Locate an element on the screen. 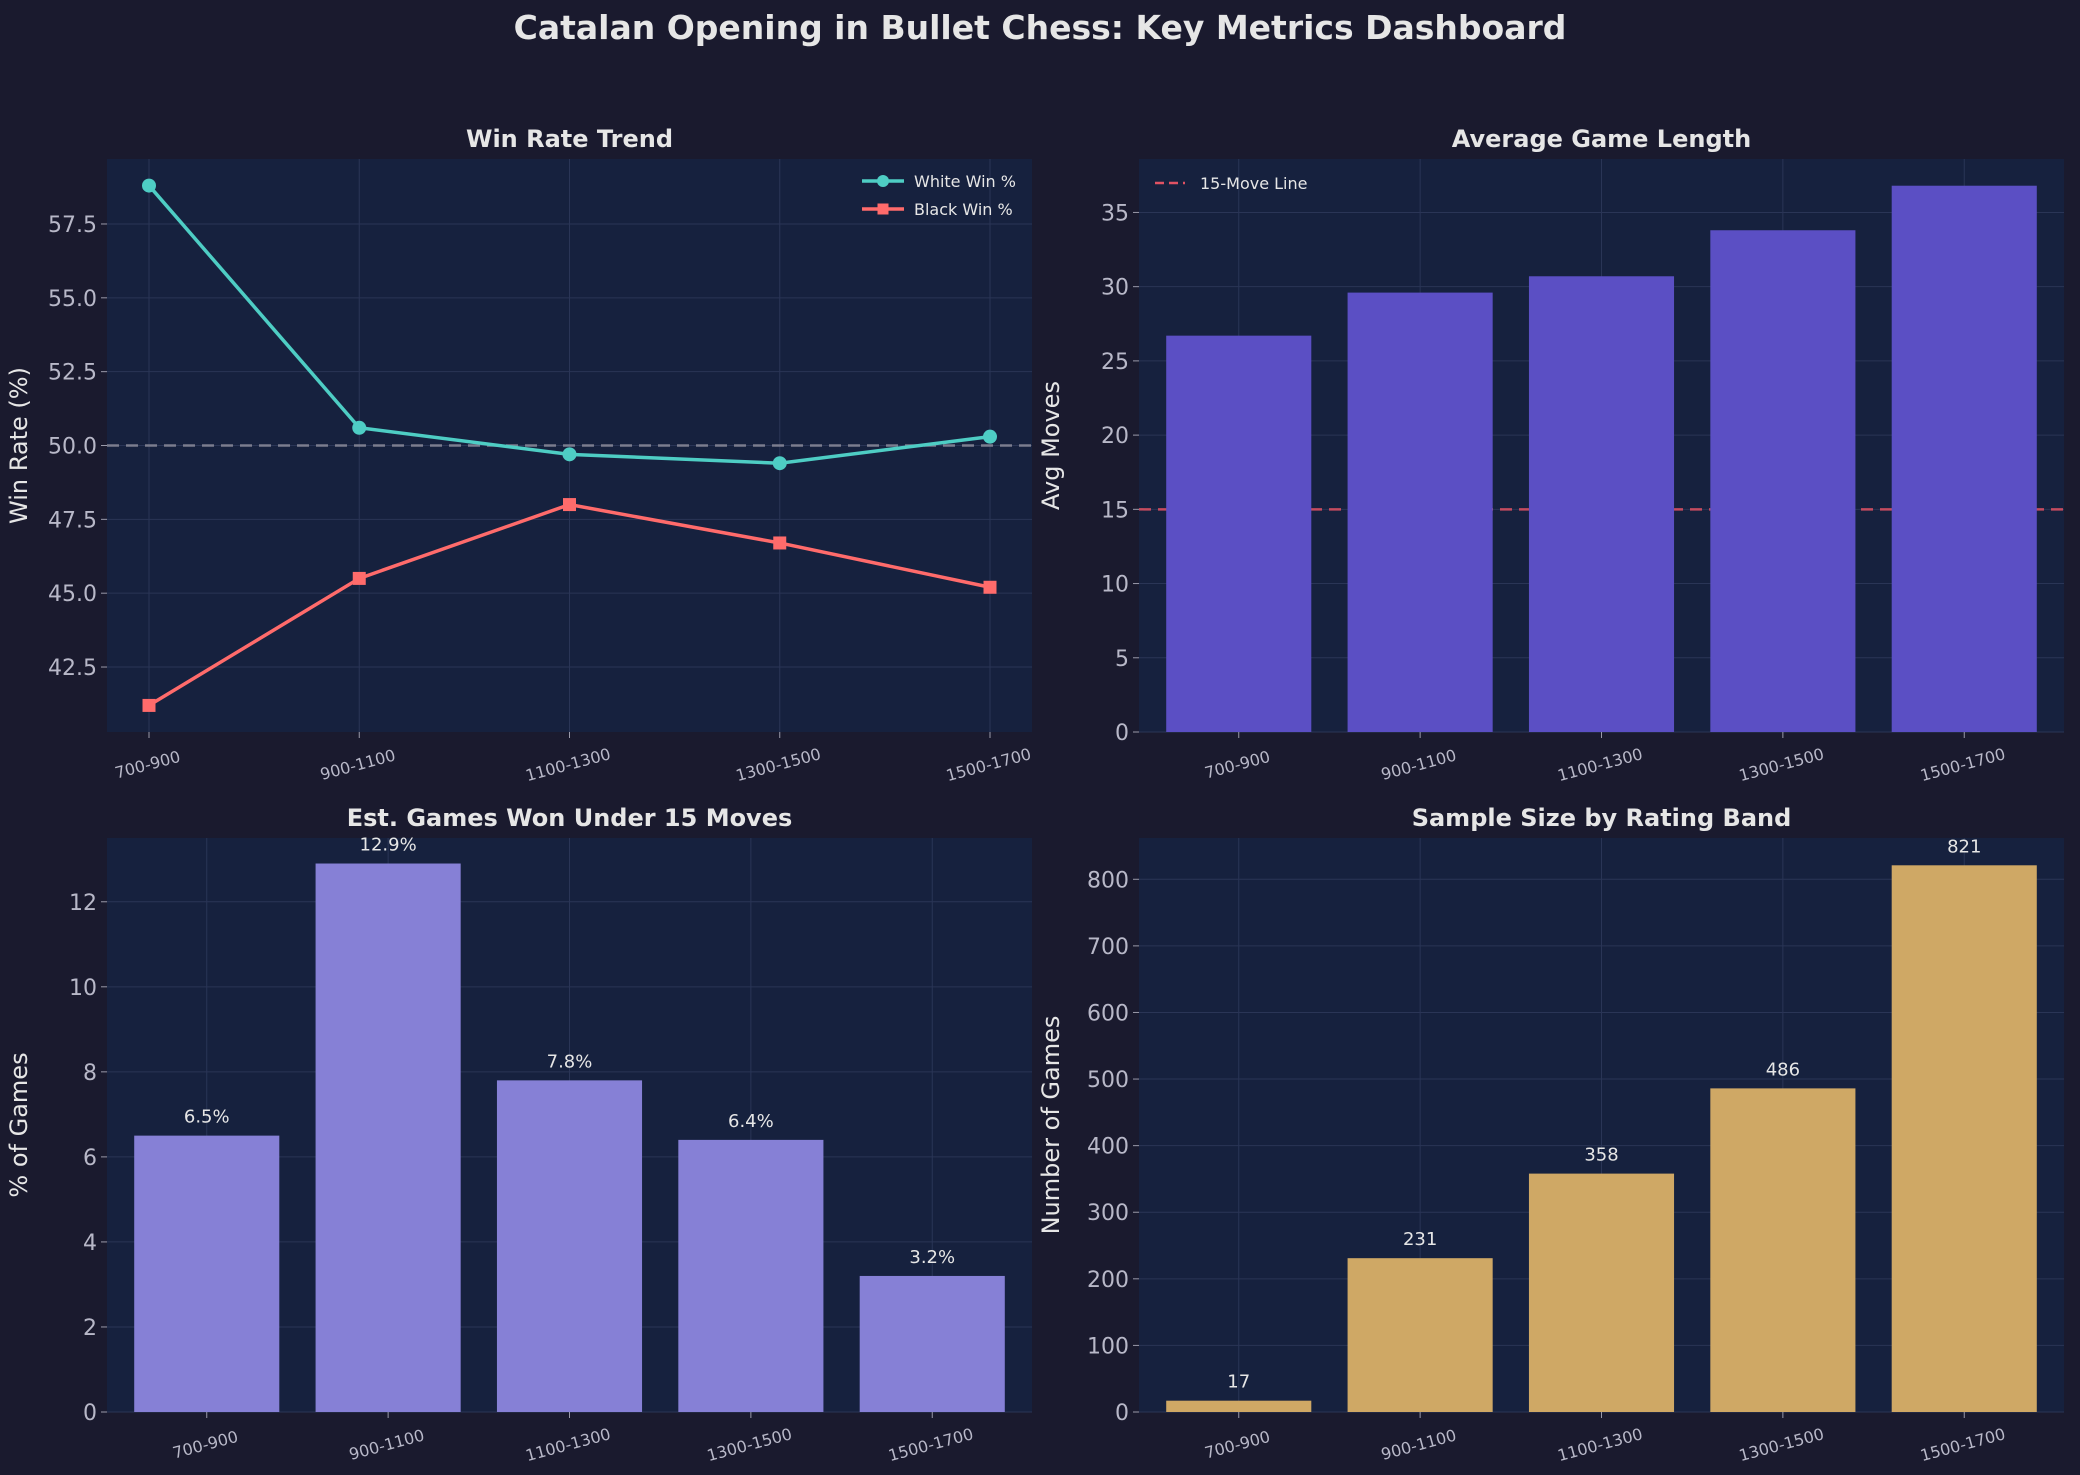 This screenshot has width=2080, height=1475. data-label: 821 is located at coordinates (1964, 846).